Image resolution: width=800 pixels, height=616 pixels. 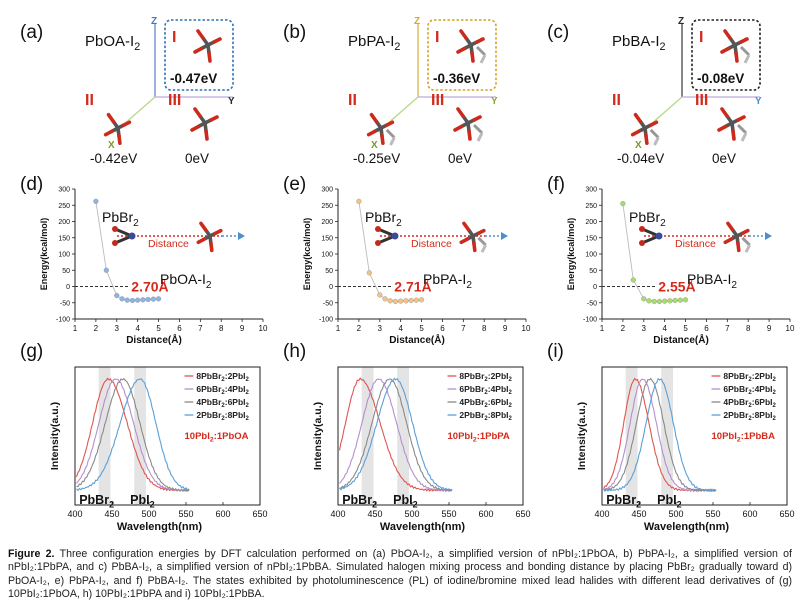 I want to click on x-tick-label: 4, so click(x=664, y=328).